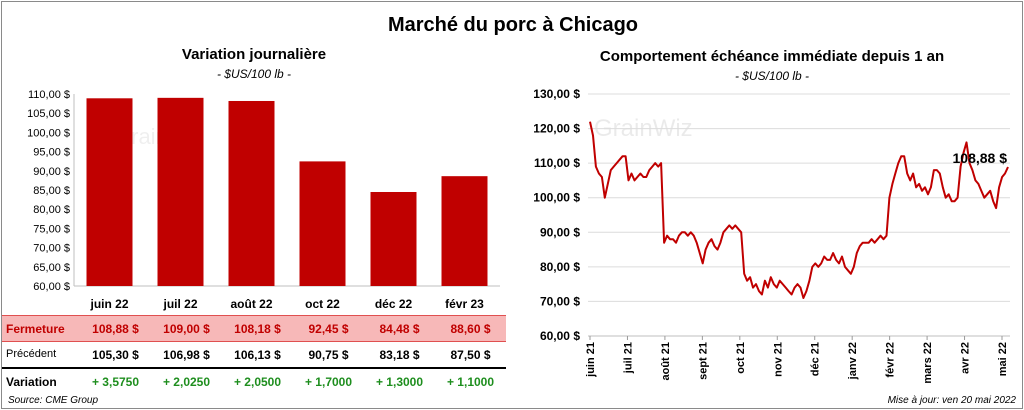 This screenshot has width=1024, height=410. Describe the element at coordinates (556, 129) in the screenshot. I see `y-tick-label: 120,00 $` at that location.